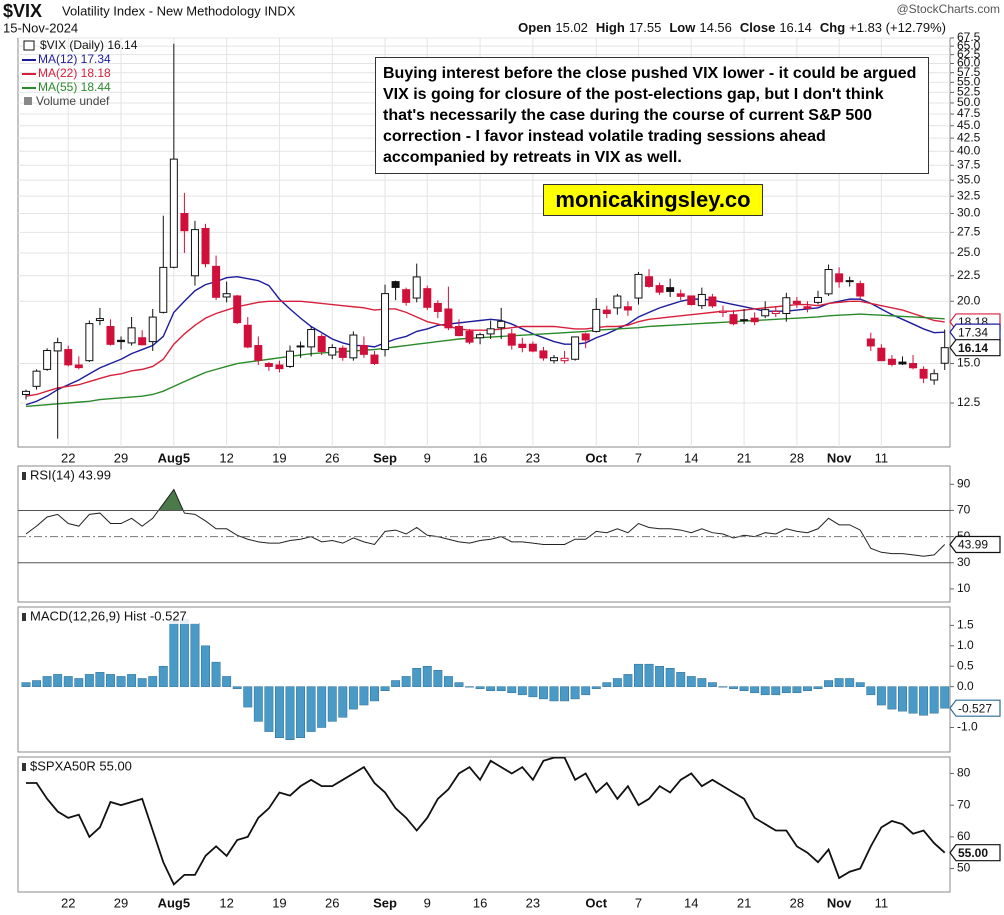  I want to click on line, so click(486, 821).